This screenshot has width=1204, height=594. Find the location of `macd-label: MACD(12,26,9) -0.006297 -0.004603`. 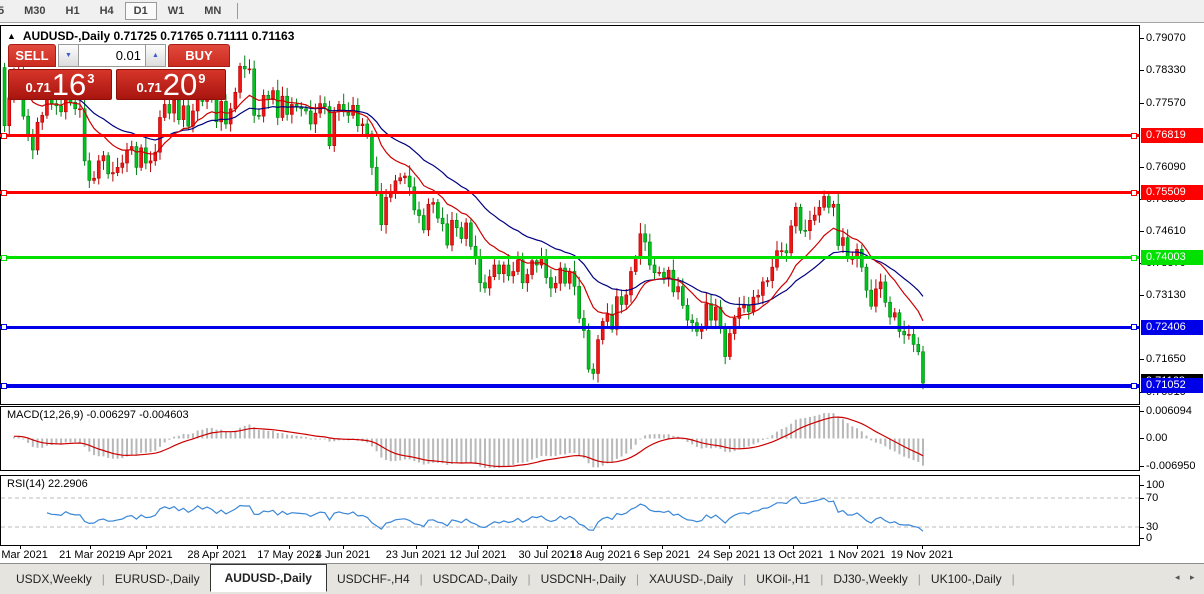

macd-label: MACD(12,26,9) -0.006297 -0.004603 is located at coordinates (98, 415).